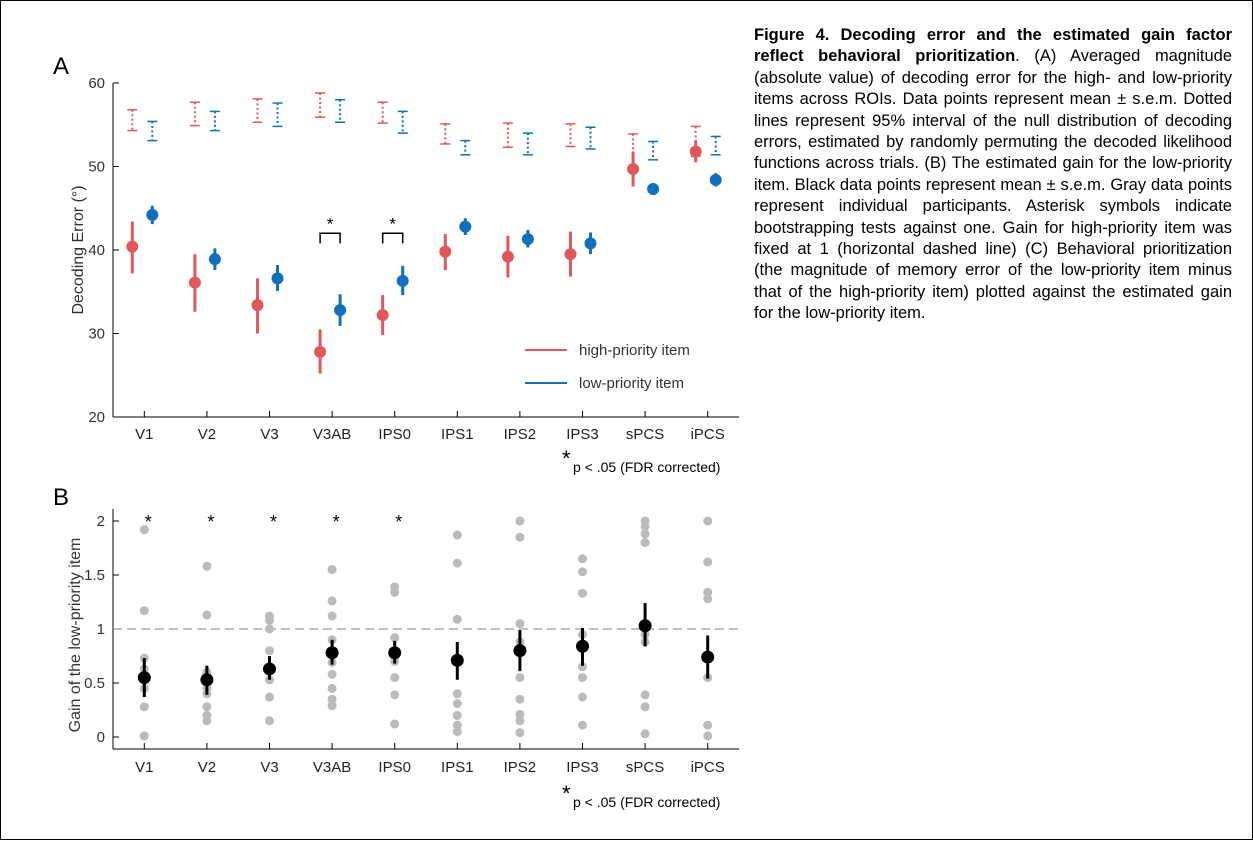 The image size is (1253, 841). I want to click on footnote-star: *, so click(566, 793).